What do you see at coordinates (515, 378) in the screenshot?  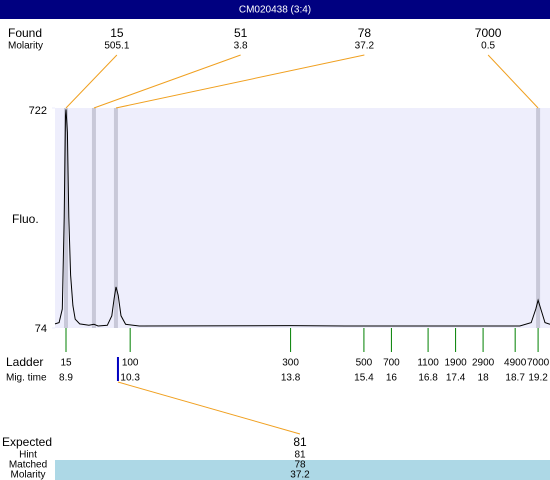 I see `ladder-mig-time: 18.7` at bounding box center [515, 378].